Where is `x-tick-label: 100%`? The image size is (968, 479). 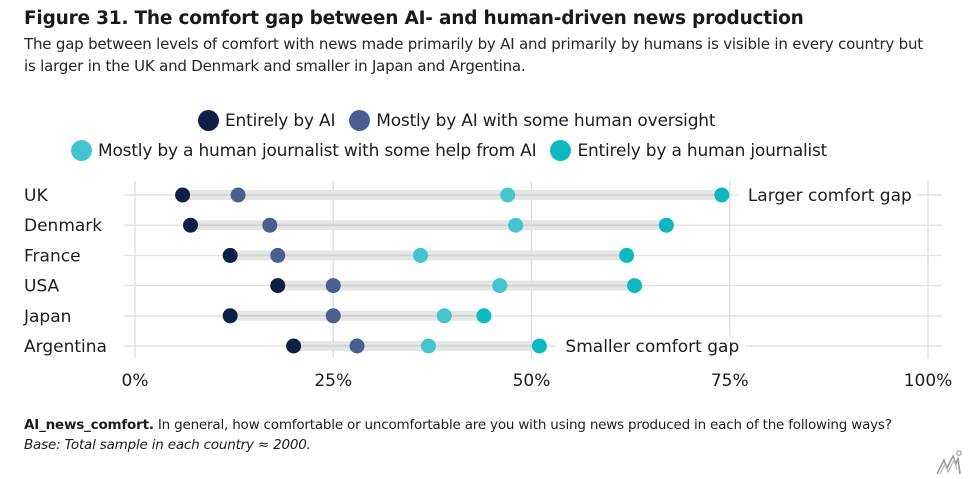
x-tick-label: 100% is located at coordinates (928, 381).